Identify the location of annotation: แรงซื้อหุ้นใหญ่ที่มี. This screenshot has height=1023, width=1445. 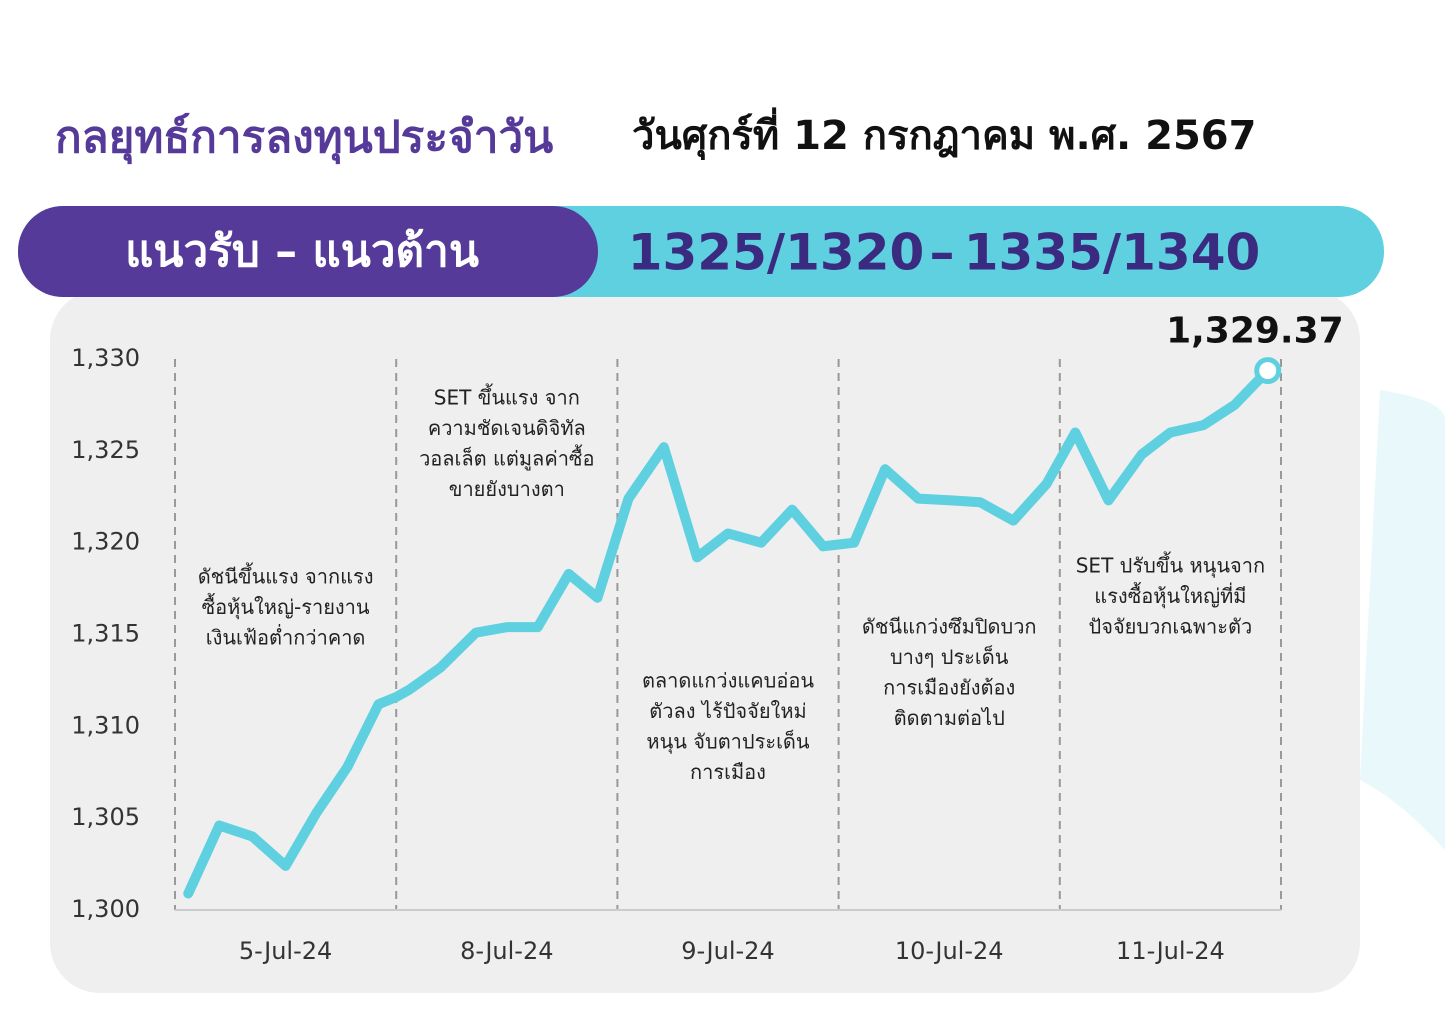
(1170, 595).